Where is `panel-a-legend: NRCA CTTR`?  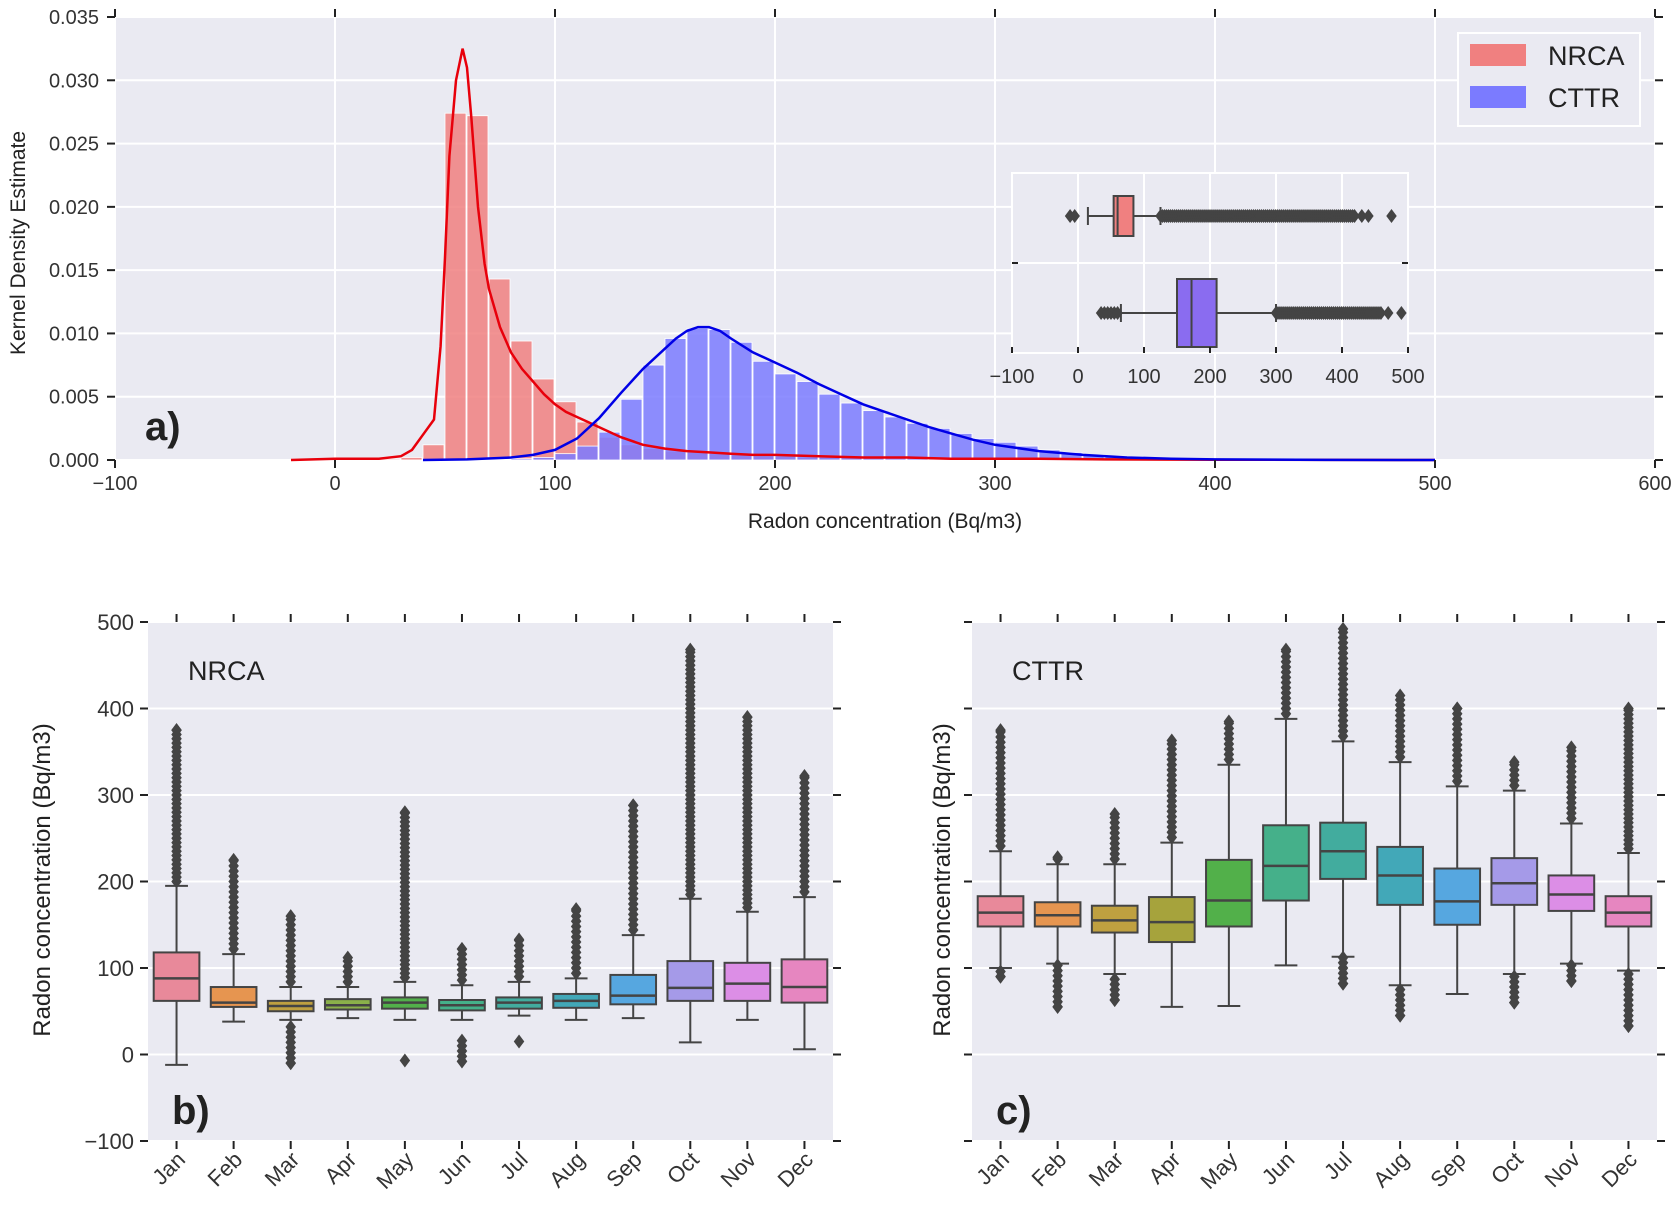 panel-a-legend: NRCA CTTR is located at coordinates (1549, 79).